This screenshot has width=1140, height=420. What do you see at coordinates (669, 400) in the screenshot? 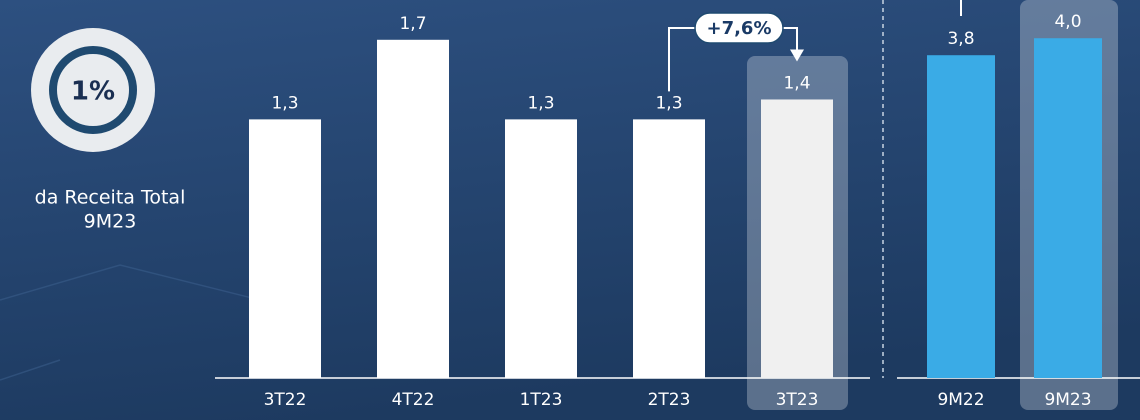
I see `x-tick-label: 2T23` at bounding box center [669, 400].